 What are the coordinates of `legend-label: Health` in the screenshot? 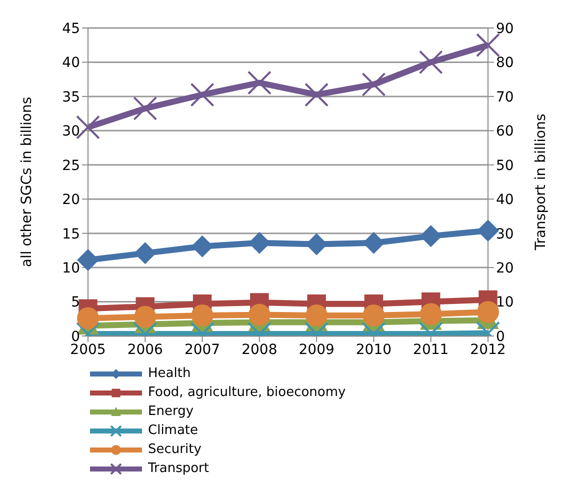 It's located at (169, 373).